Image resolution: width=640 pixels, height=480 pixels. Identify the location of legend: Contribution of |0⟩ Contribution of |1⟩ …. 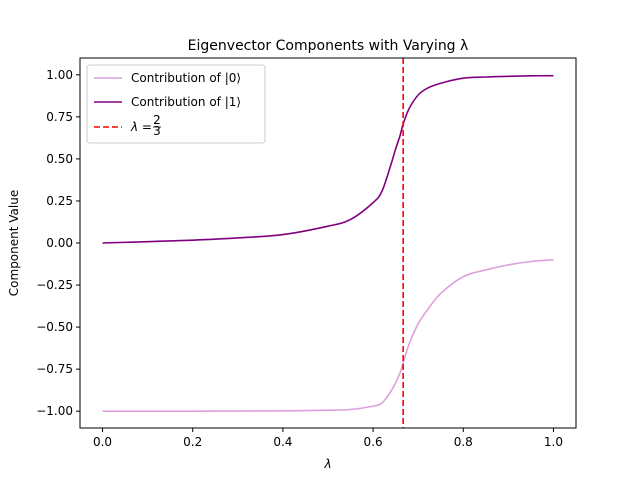
(176, 104).